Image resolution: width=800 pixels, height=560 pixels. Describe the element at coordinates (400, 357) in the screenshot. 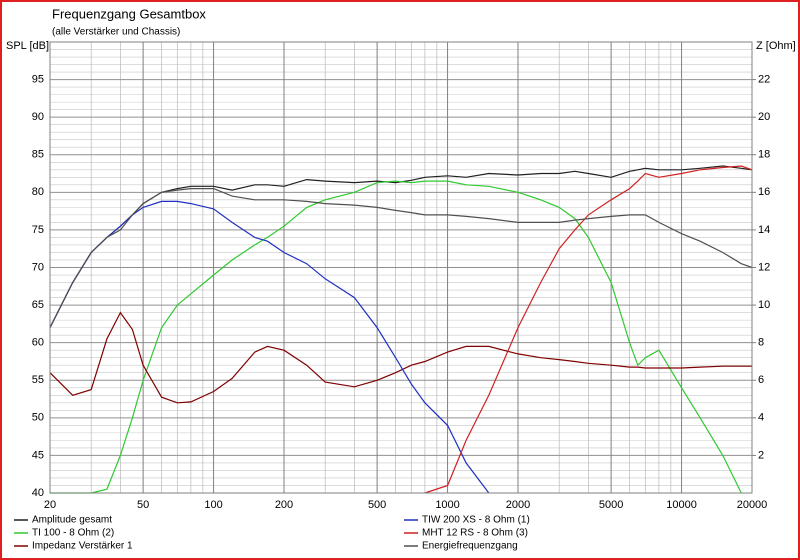

I see `series-line` at that location.